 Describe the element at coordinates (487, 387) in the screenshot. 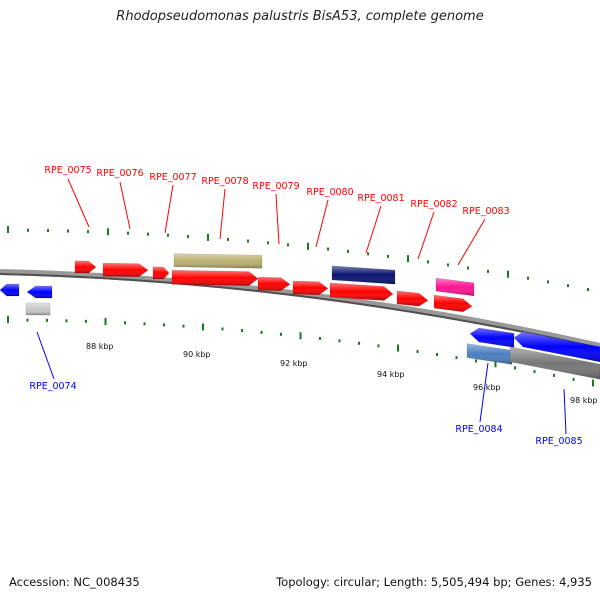

I see `scale-label: 96 kbp` at that location.